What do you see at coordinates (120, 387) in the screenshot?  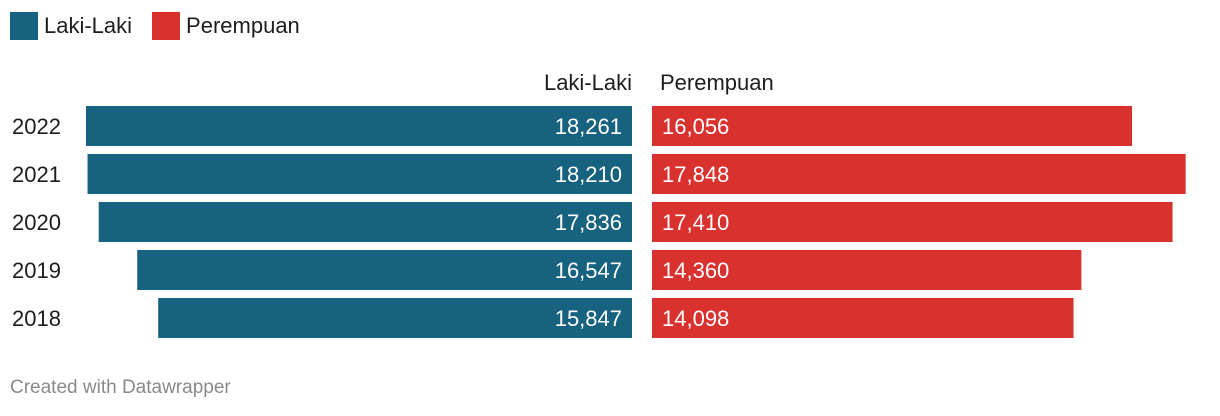 I see `credit-text: Created with Datawrapper` at bounding box center [120, 387].